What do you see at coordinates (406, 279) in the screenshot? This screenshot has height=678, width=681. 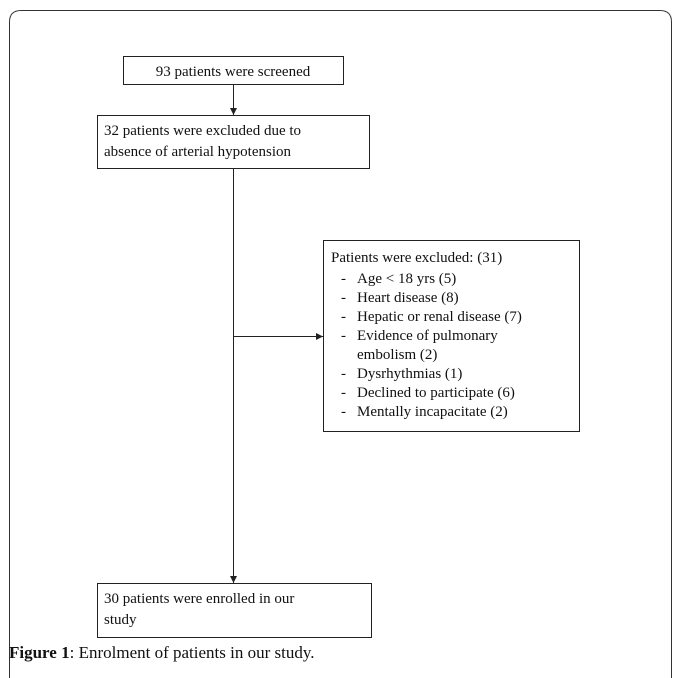 I see `list-item: Age < 18 yrs (5)` at bounding box center [406, 279].